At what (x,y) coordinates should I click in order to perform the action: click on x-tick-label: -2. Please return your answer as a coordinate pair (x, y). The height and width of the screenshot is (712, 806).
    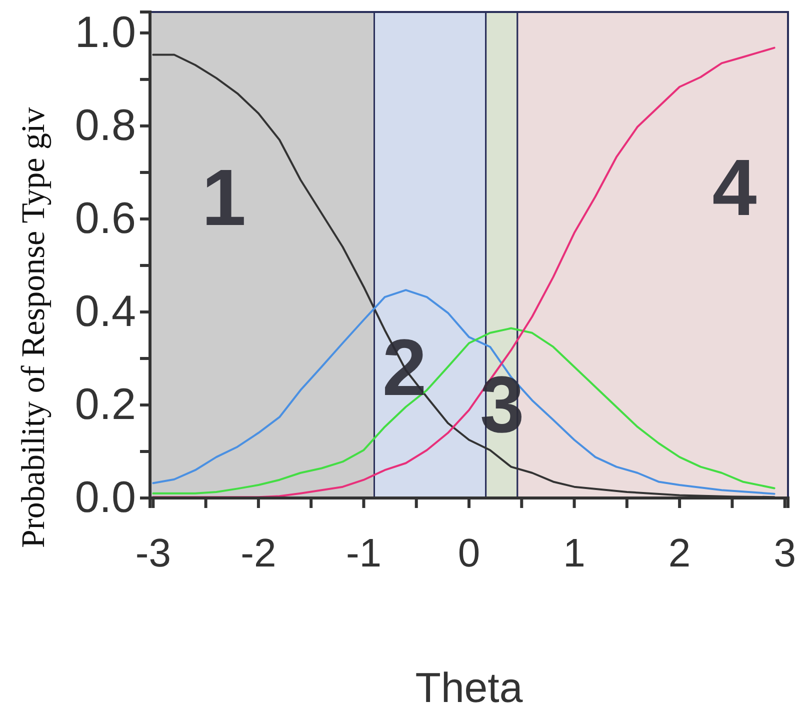
    Looking at the image, I should click on (258, 553).